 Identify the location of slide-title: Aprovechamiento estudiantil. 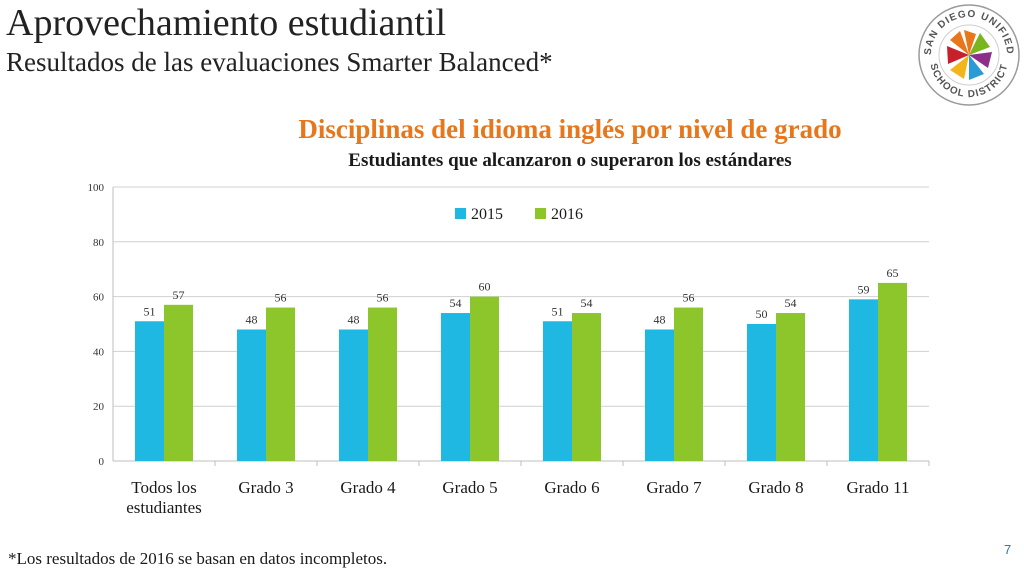
(226, 23).